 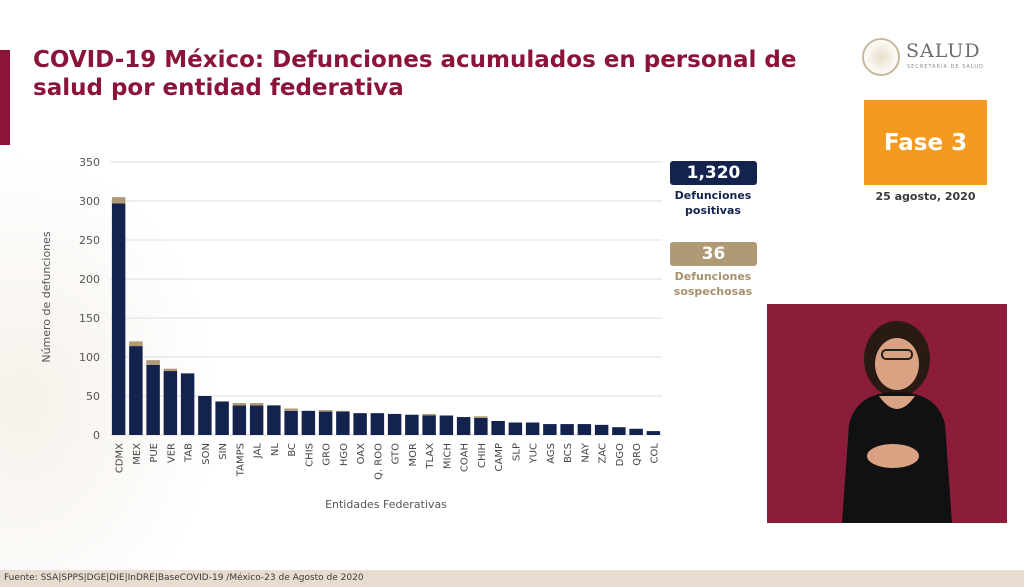 What do you see at coordinates (713, 173) in the screenshot?
I see `positivas-count: 1,320` at bounding box center [713, 173].